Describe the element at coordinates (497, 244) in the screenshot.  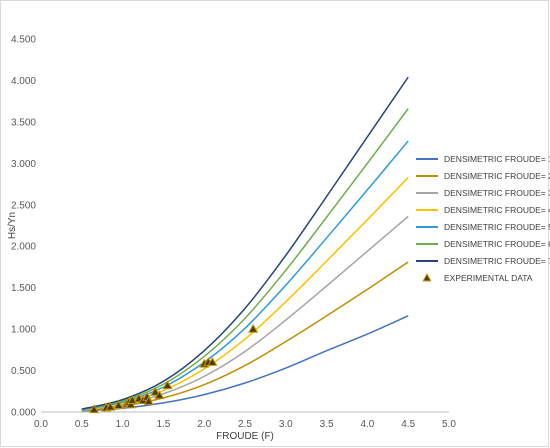
I see `legend-label-6: DENSIMETRIC FROUDE= 6` at that location.